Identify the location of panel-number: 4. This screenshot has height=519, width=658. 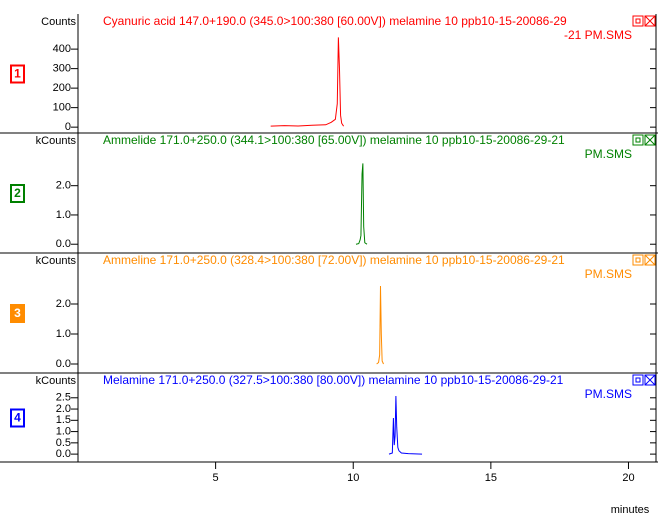
(17, 418).